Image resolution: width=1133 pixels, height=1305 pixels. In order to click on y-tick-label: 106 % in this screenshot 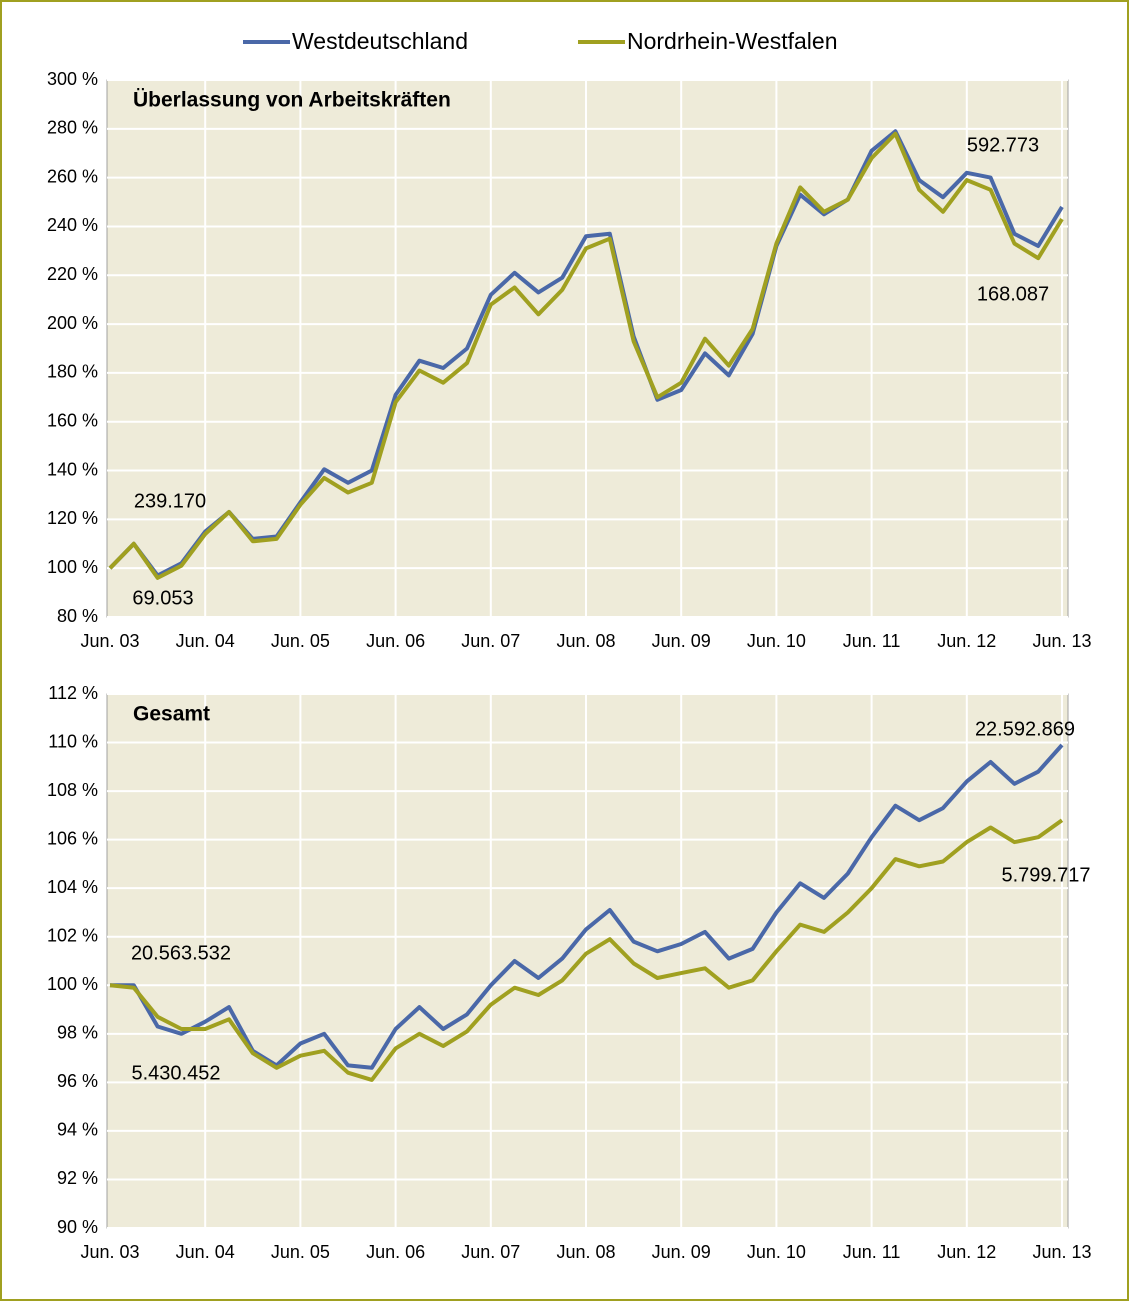, I will do `click(72, 838)`.